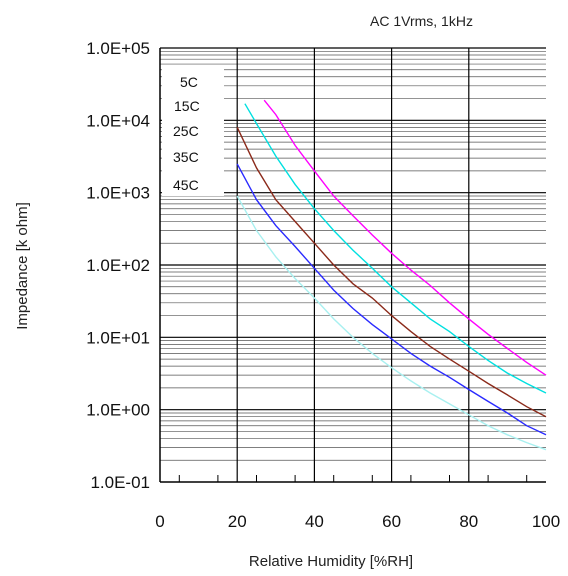  I want to click on y-tick-label: 1.0E+02, so click(118, 265).